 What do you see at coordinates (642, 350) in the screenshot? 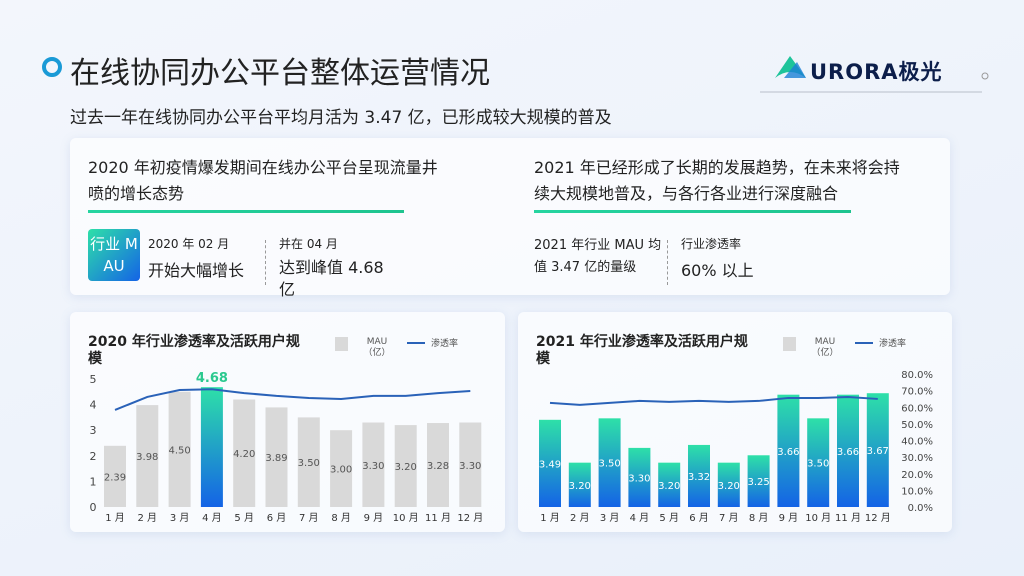
I see `chart-title: 2021 年行业渗透率及活跃用户规模` at bounding box center [642, 350].